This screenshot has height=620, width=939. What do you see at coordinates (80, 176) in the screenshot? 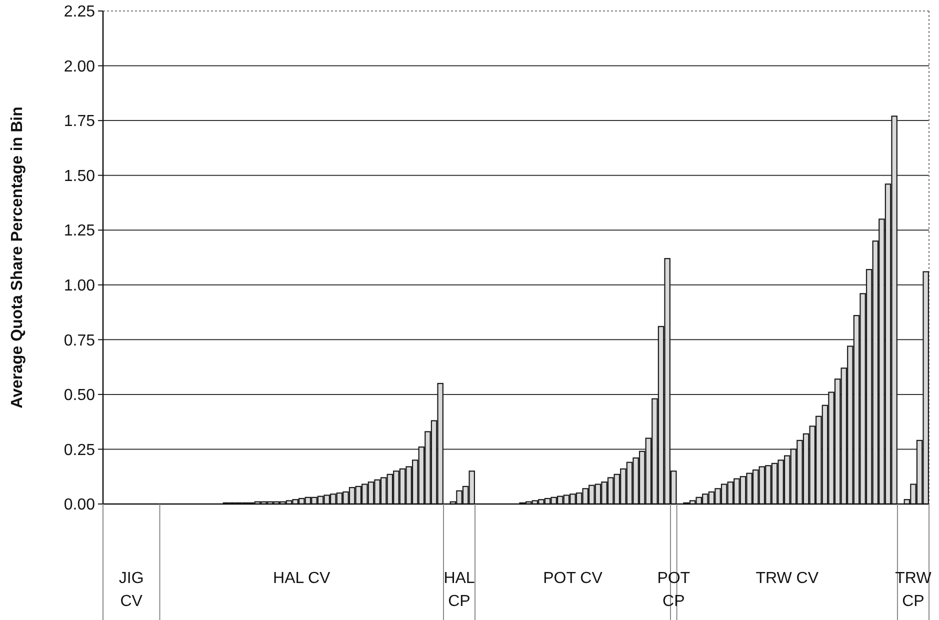
I see `y-tick-label: 1.50` at bounding box center [80, 176].